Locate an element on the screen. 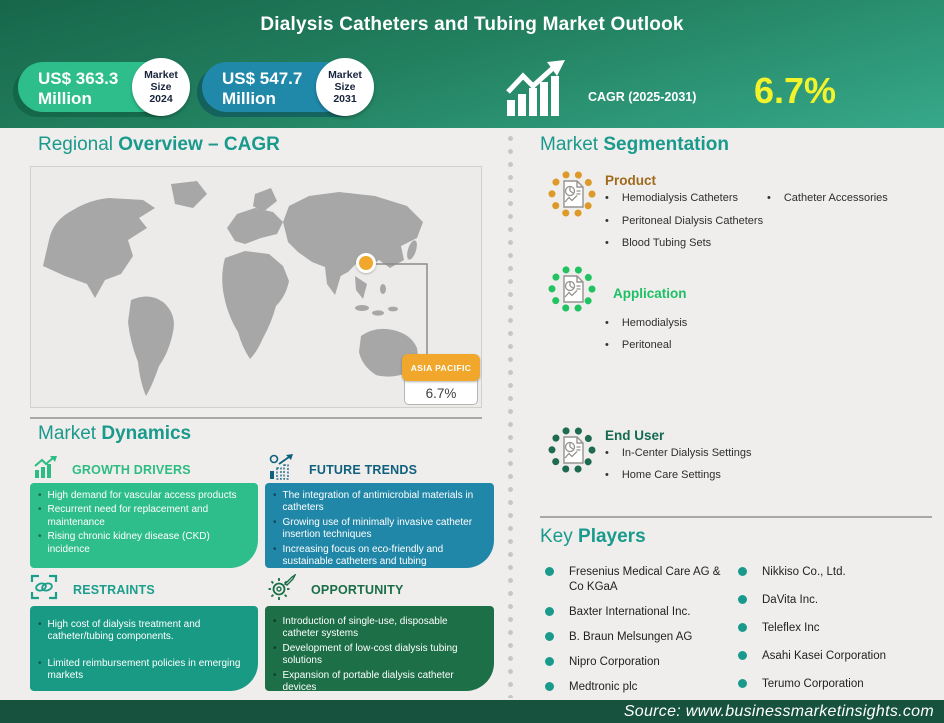 This screenshot has width=944, height=723. key-player-item: DaVita Inc. is located at coordinates (830, 600).